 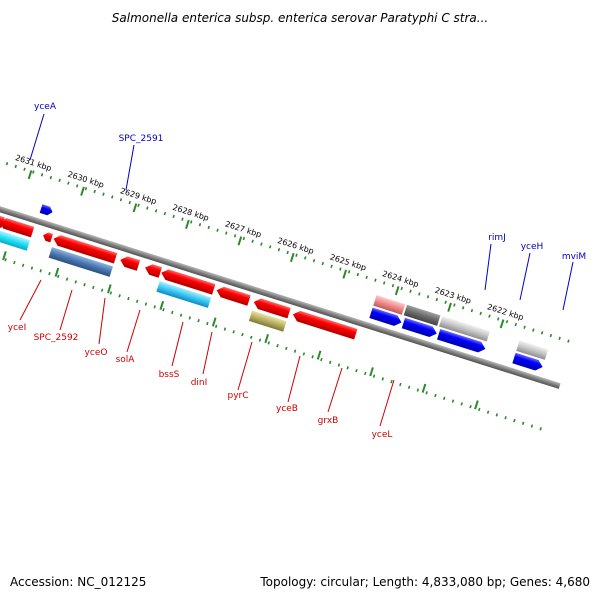 What do you see at coordinates (267, 321) in the screenshot?
I see `gene-grxB-feature` at bounding box center [267, 321].